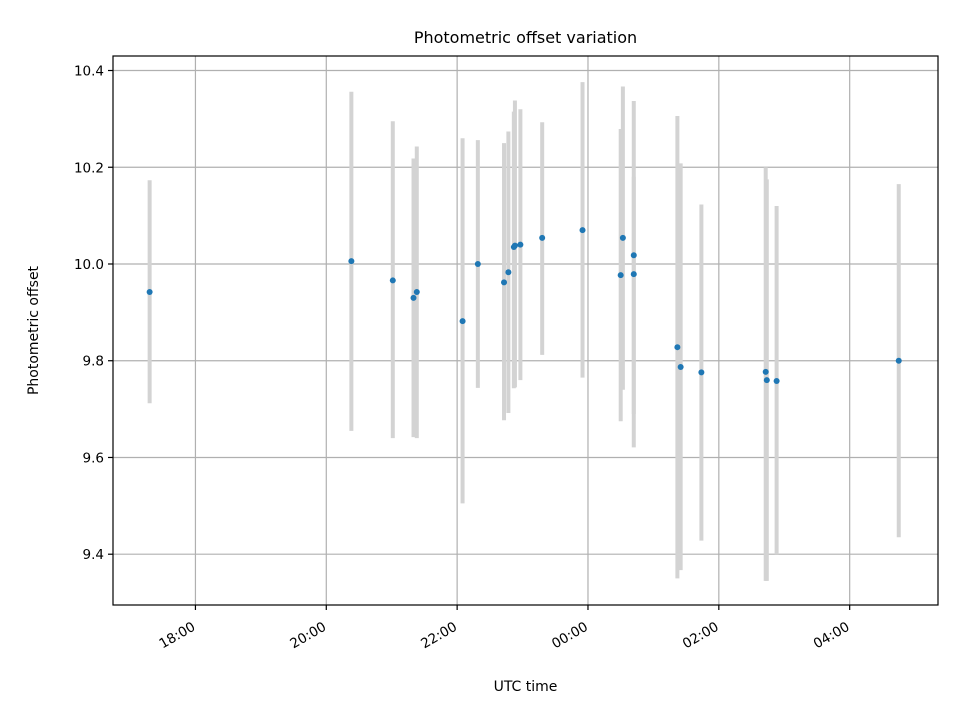 The image size is (960, 720). What do you see at coordinates (89, 72) in the screenshot?
I see `y-tick-label: 10.4` at bounding box center [89, 72].